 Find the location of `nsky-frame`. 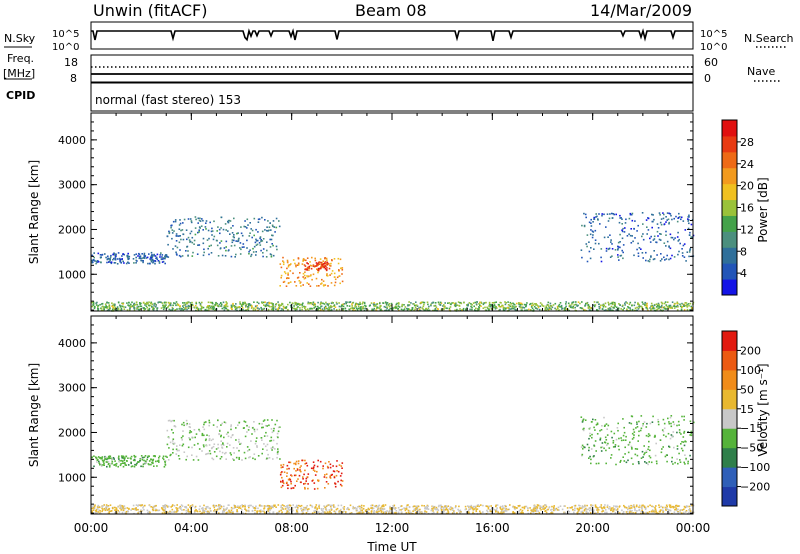

nsky-frame is located at coordinates (392, 35).